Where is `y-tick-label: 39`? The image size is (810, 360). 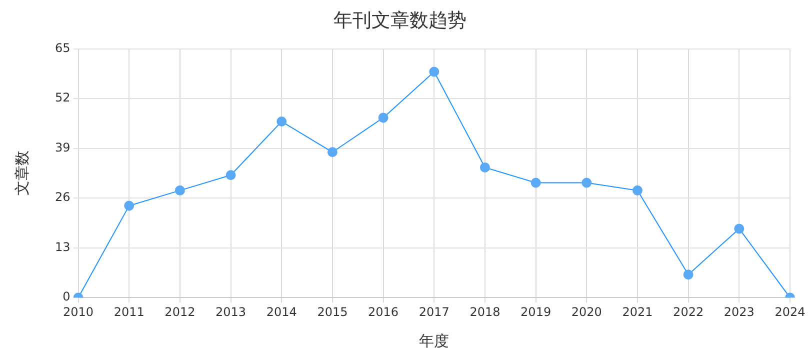 y-tick-label: 39 is located at coordinates (62, 147).